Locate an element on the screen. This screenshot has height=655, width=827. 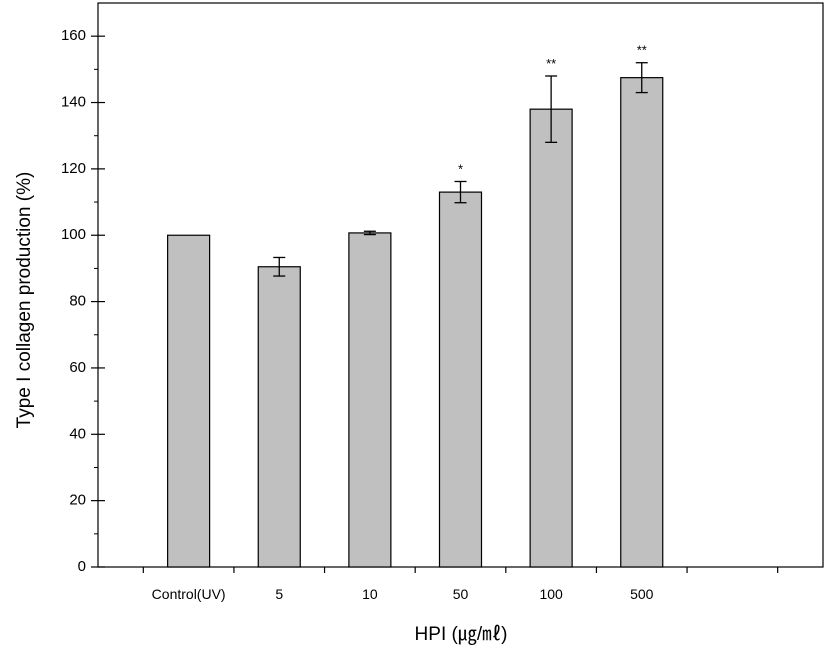
x-tick-label: Control(UV) is located at coordinates (189, 594).